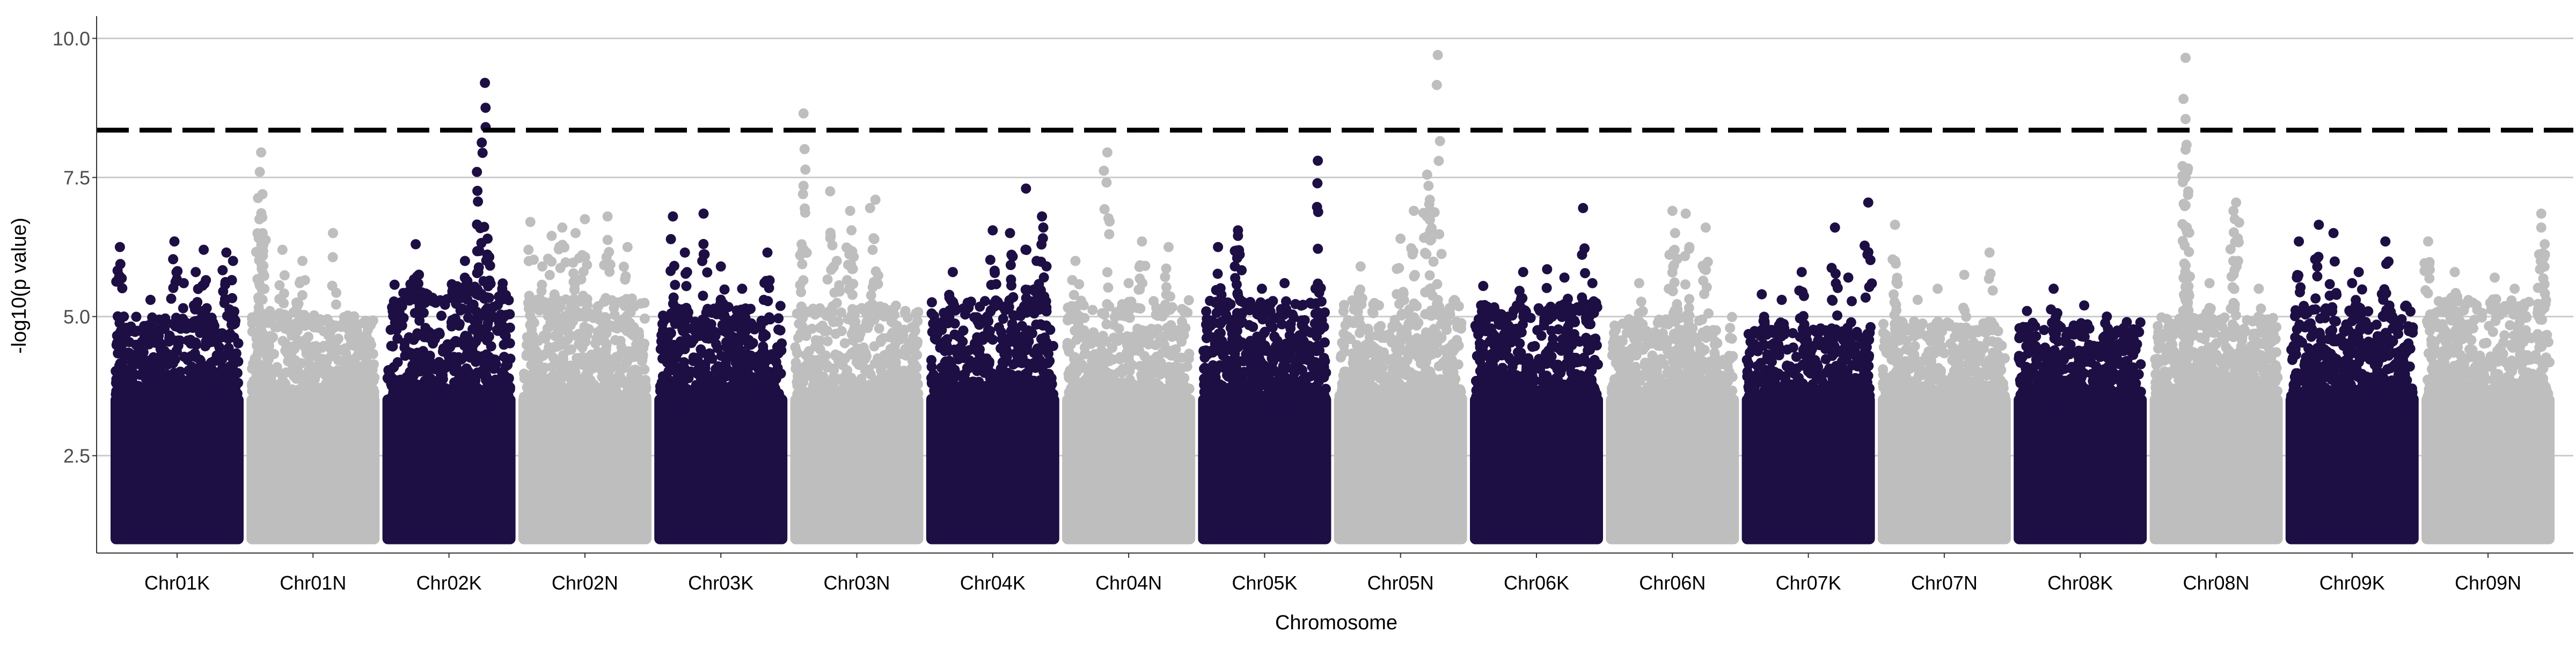 The width and height of the screenshot is (2576, 647). I want to click on chromosome-points-Chr03N, so click(857, 326).